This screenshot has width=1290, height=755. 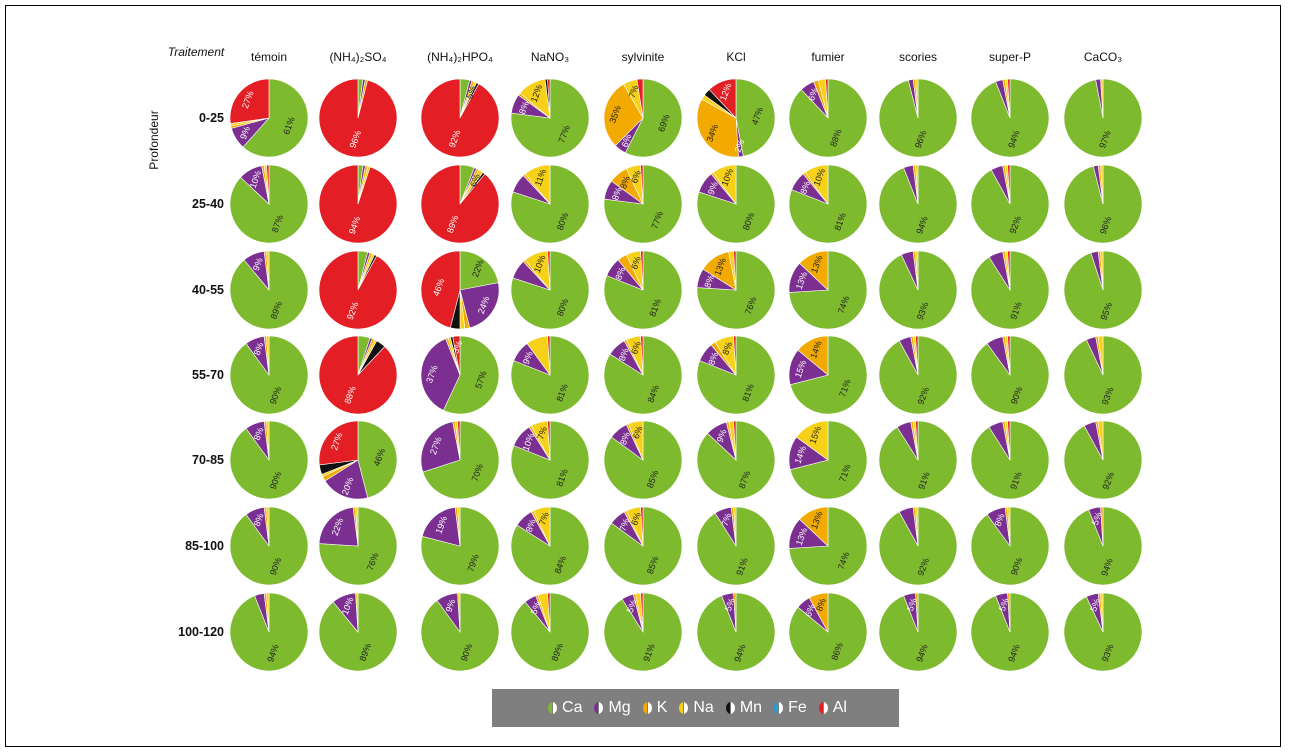 What do you see at coordinates (823, 708) in the screenshot?
I see `legend-swatch-al` at bounding box center [823, 708].